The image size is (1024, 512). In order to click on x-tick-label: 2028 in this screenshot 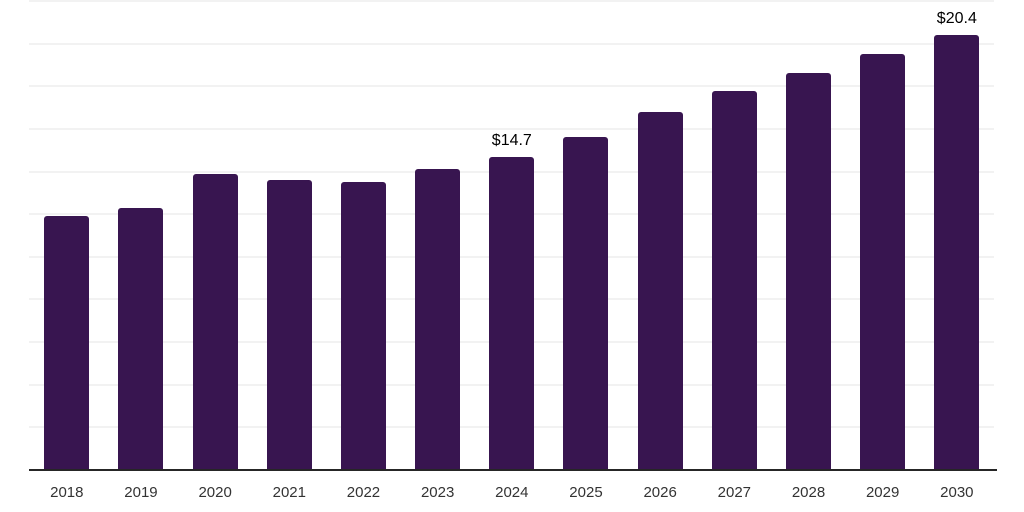, I will do `click(808, 492)`.